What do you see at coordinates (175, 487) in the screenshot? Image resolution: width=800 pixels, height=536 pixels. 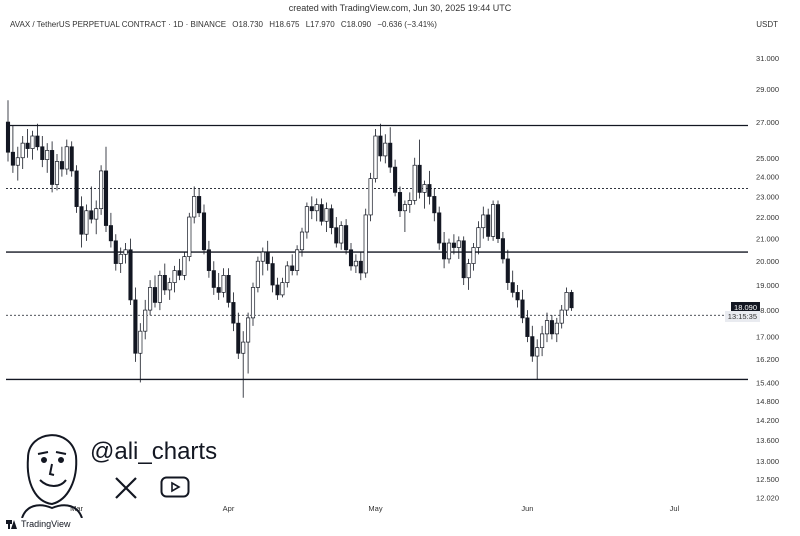 I see `youtube-icon` at bounding box center [175, 487].